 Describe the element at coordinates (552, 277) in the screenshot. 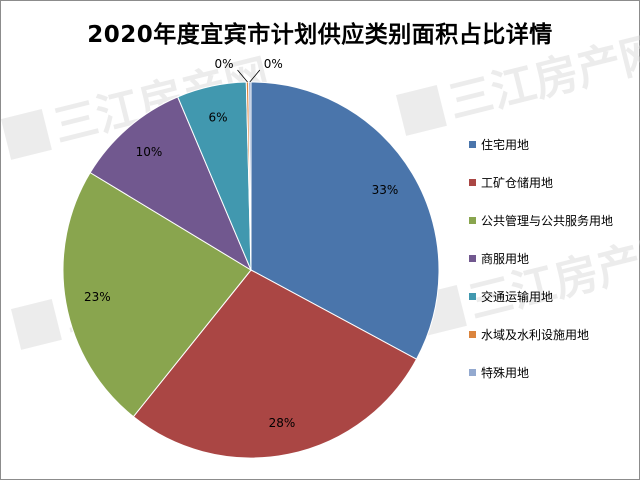

I see `watermark-text-bottom-right: 三江房产网` at that location.